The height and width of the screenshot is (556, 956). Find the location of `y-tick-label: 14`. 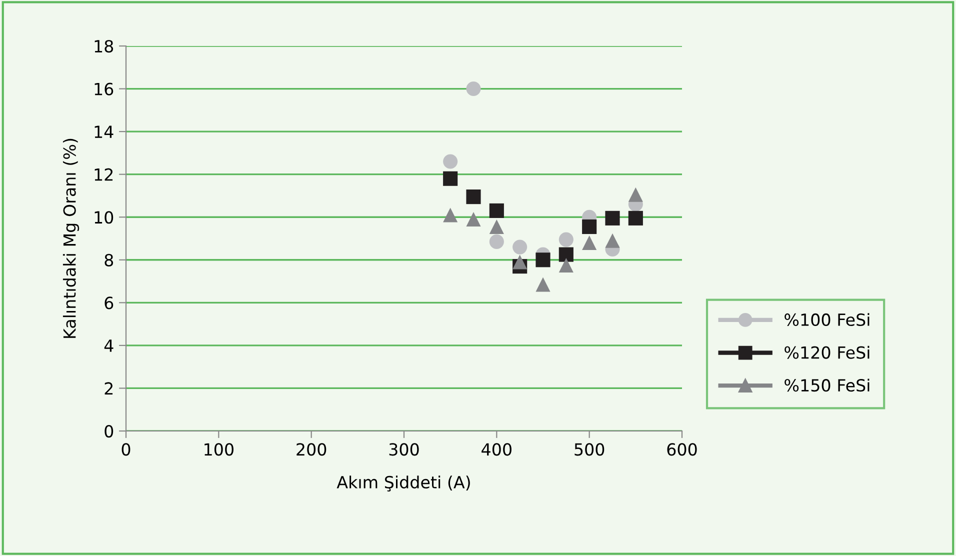

y-tick-label: 14 is located at coordinates (104, 132).